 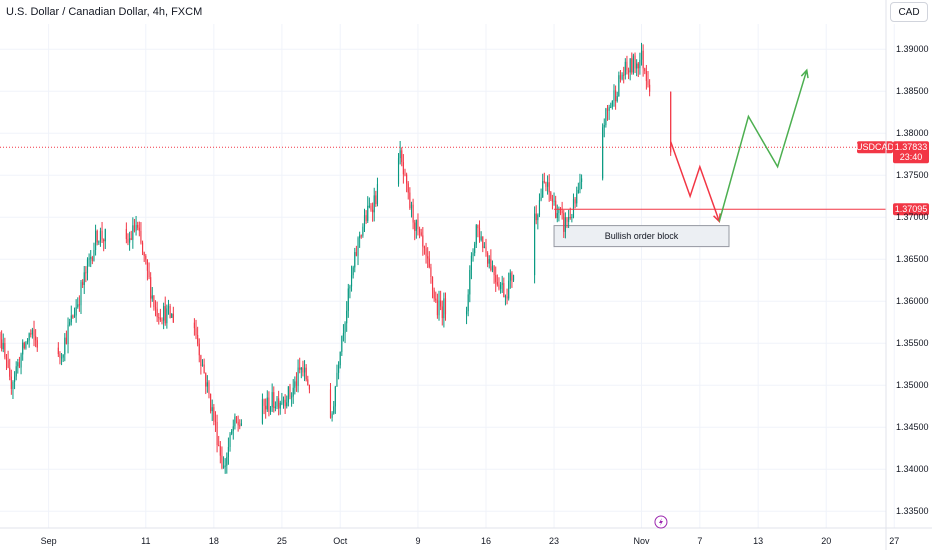 I want to click on lightning-icon, so click(x=661, y=522).